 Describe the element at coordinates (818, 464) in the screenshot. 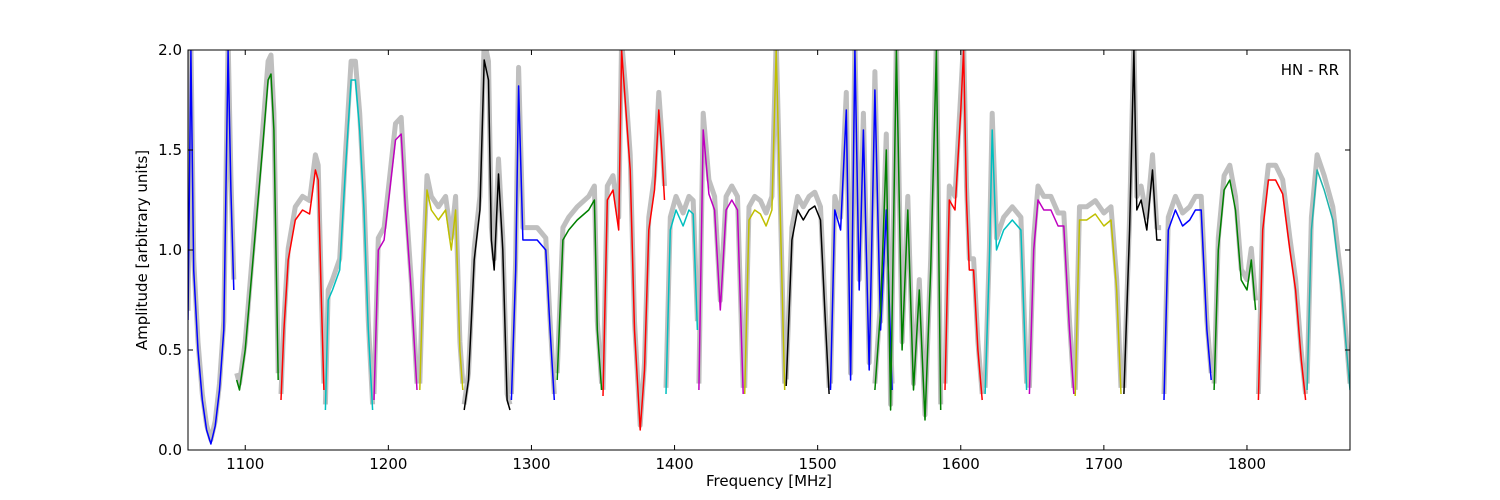

I see `x-tick-label: 1500` at that location.